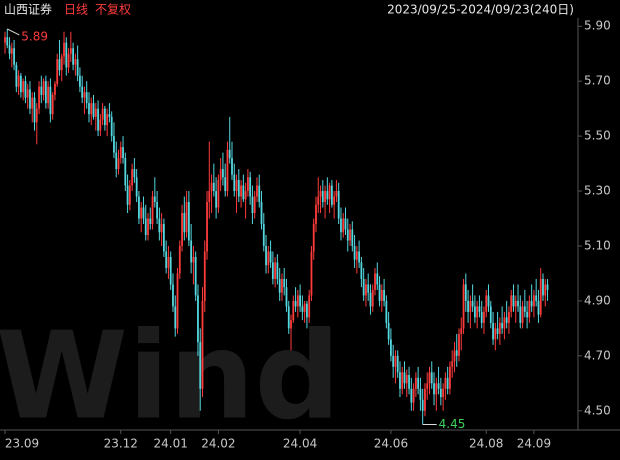  Describe the element at coordinates (597, 136) in the screenshot. I see `y-tick-label: 5.50` at that location.